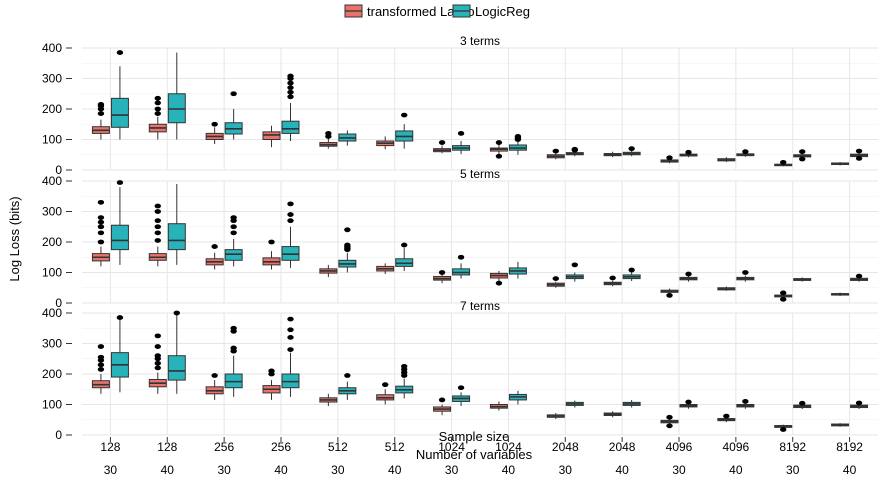 The image size is (878, 483). Describe the element at coordinates (792, 447) in the screenshot. I see `x-tick-sample-size: 8192` at that location.